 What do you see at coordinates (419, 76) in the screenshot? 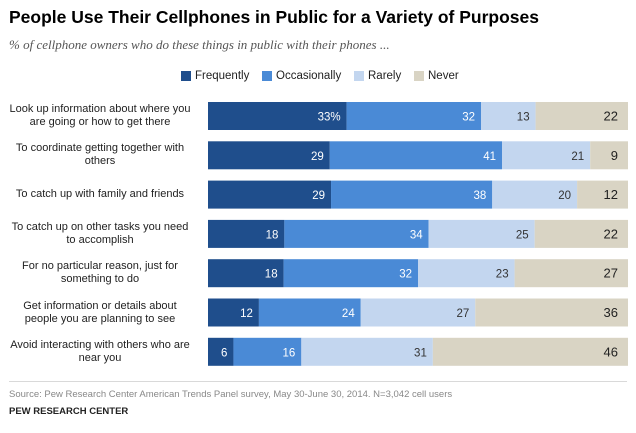
I see `legend-swatch-never` at bounding box center [419, 76].